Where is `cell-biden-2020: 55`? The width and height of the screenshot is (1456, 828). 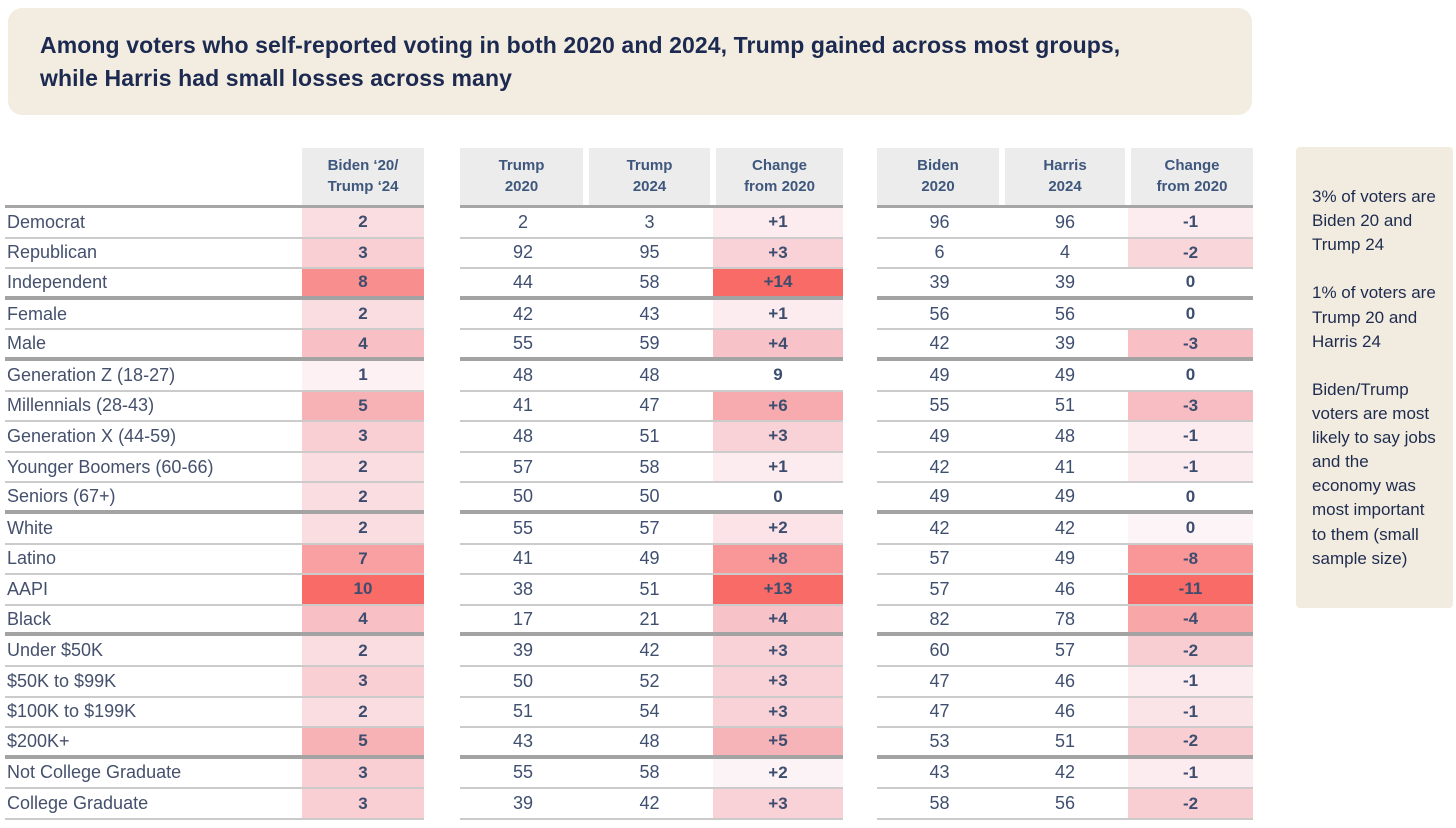 cell-biden-2020: 55 is located at coordinates (939, 407).